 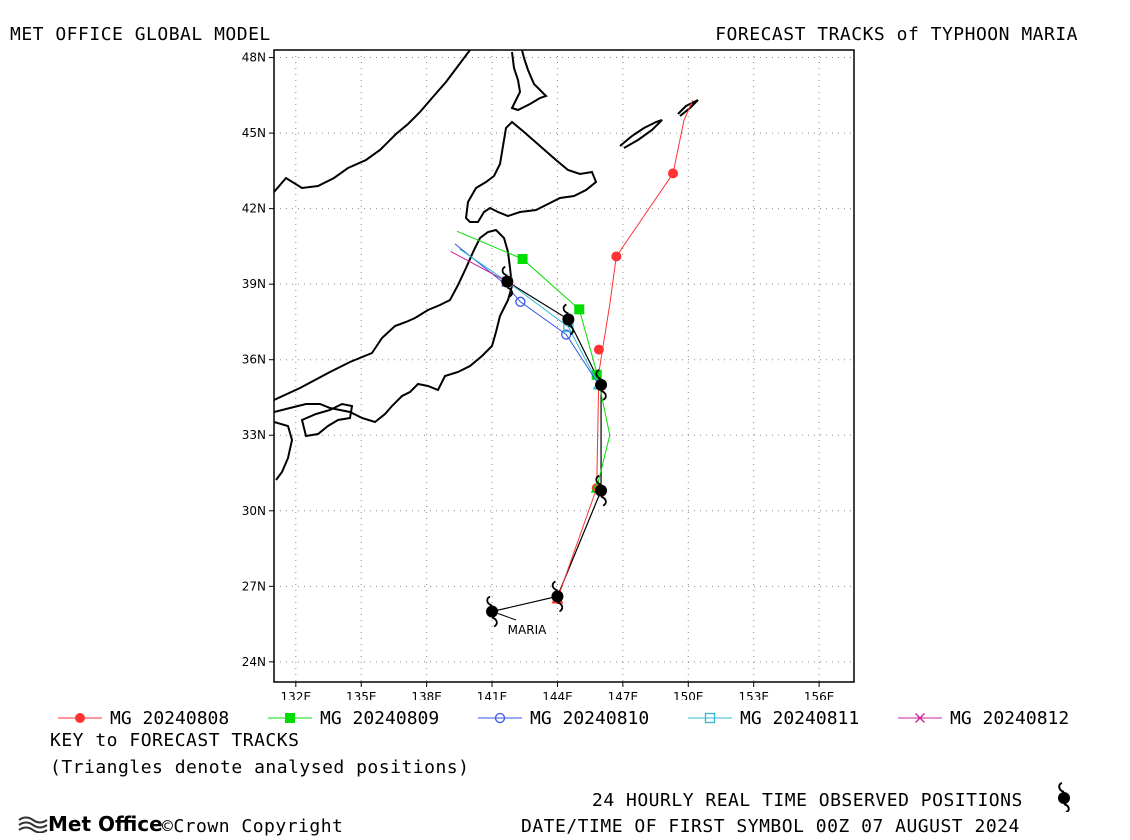 What do you see at coordinates (380, 718) in the screenshot?
I see `legend-label: MG 20240809` at bounding box center [380, 718].